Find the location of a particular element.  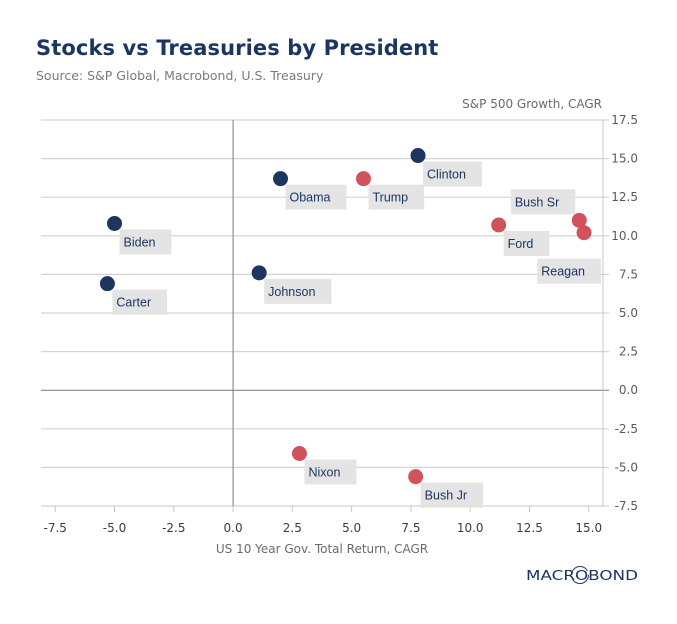

x-tick-label: 0.0 is located at coordinates (233, 528).